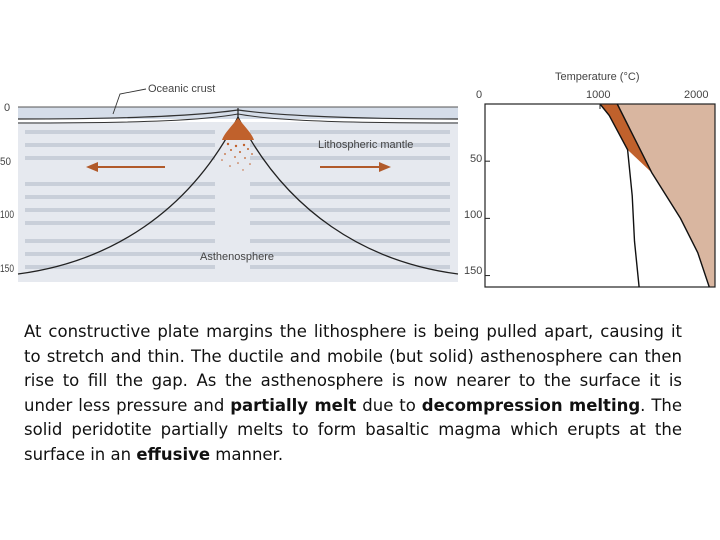  I want to click on chart-plot-area, so click(600, 195).